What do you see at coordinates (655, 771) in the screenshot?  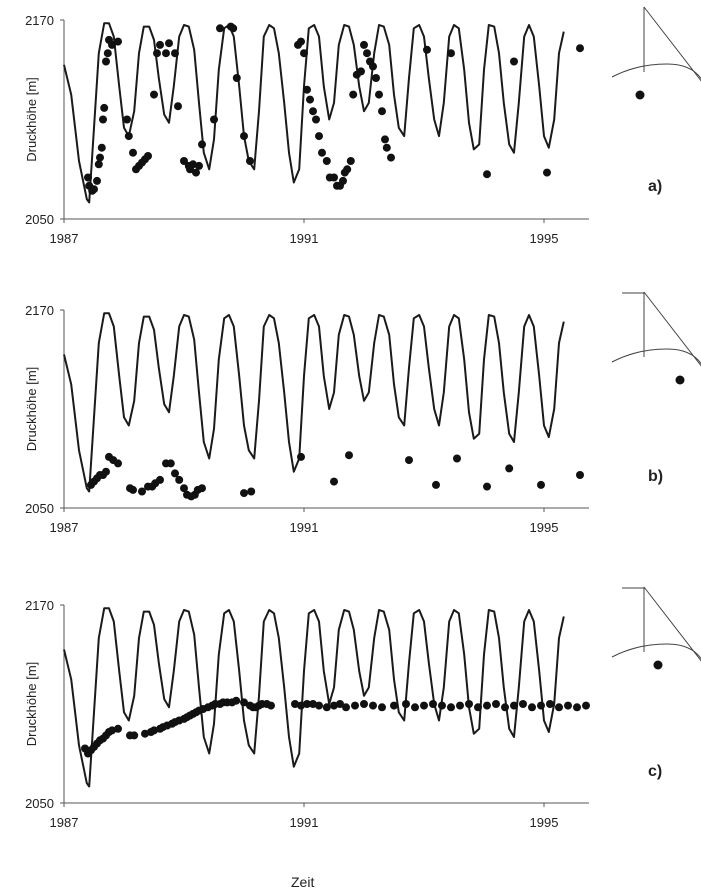 I see `panel-label: c)` at bounding box center [655, 771].